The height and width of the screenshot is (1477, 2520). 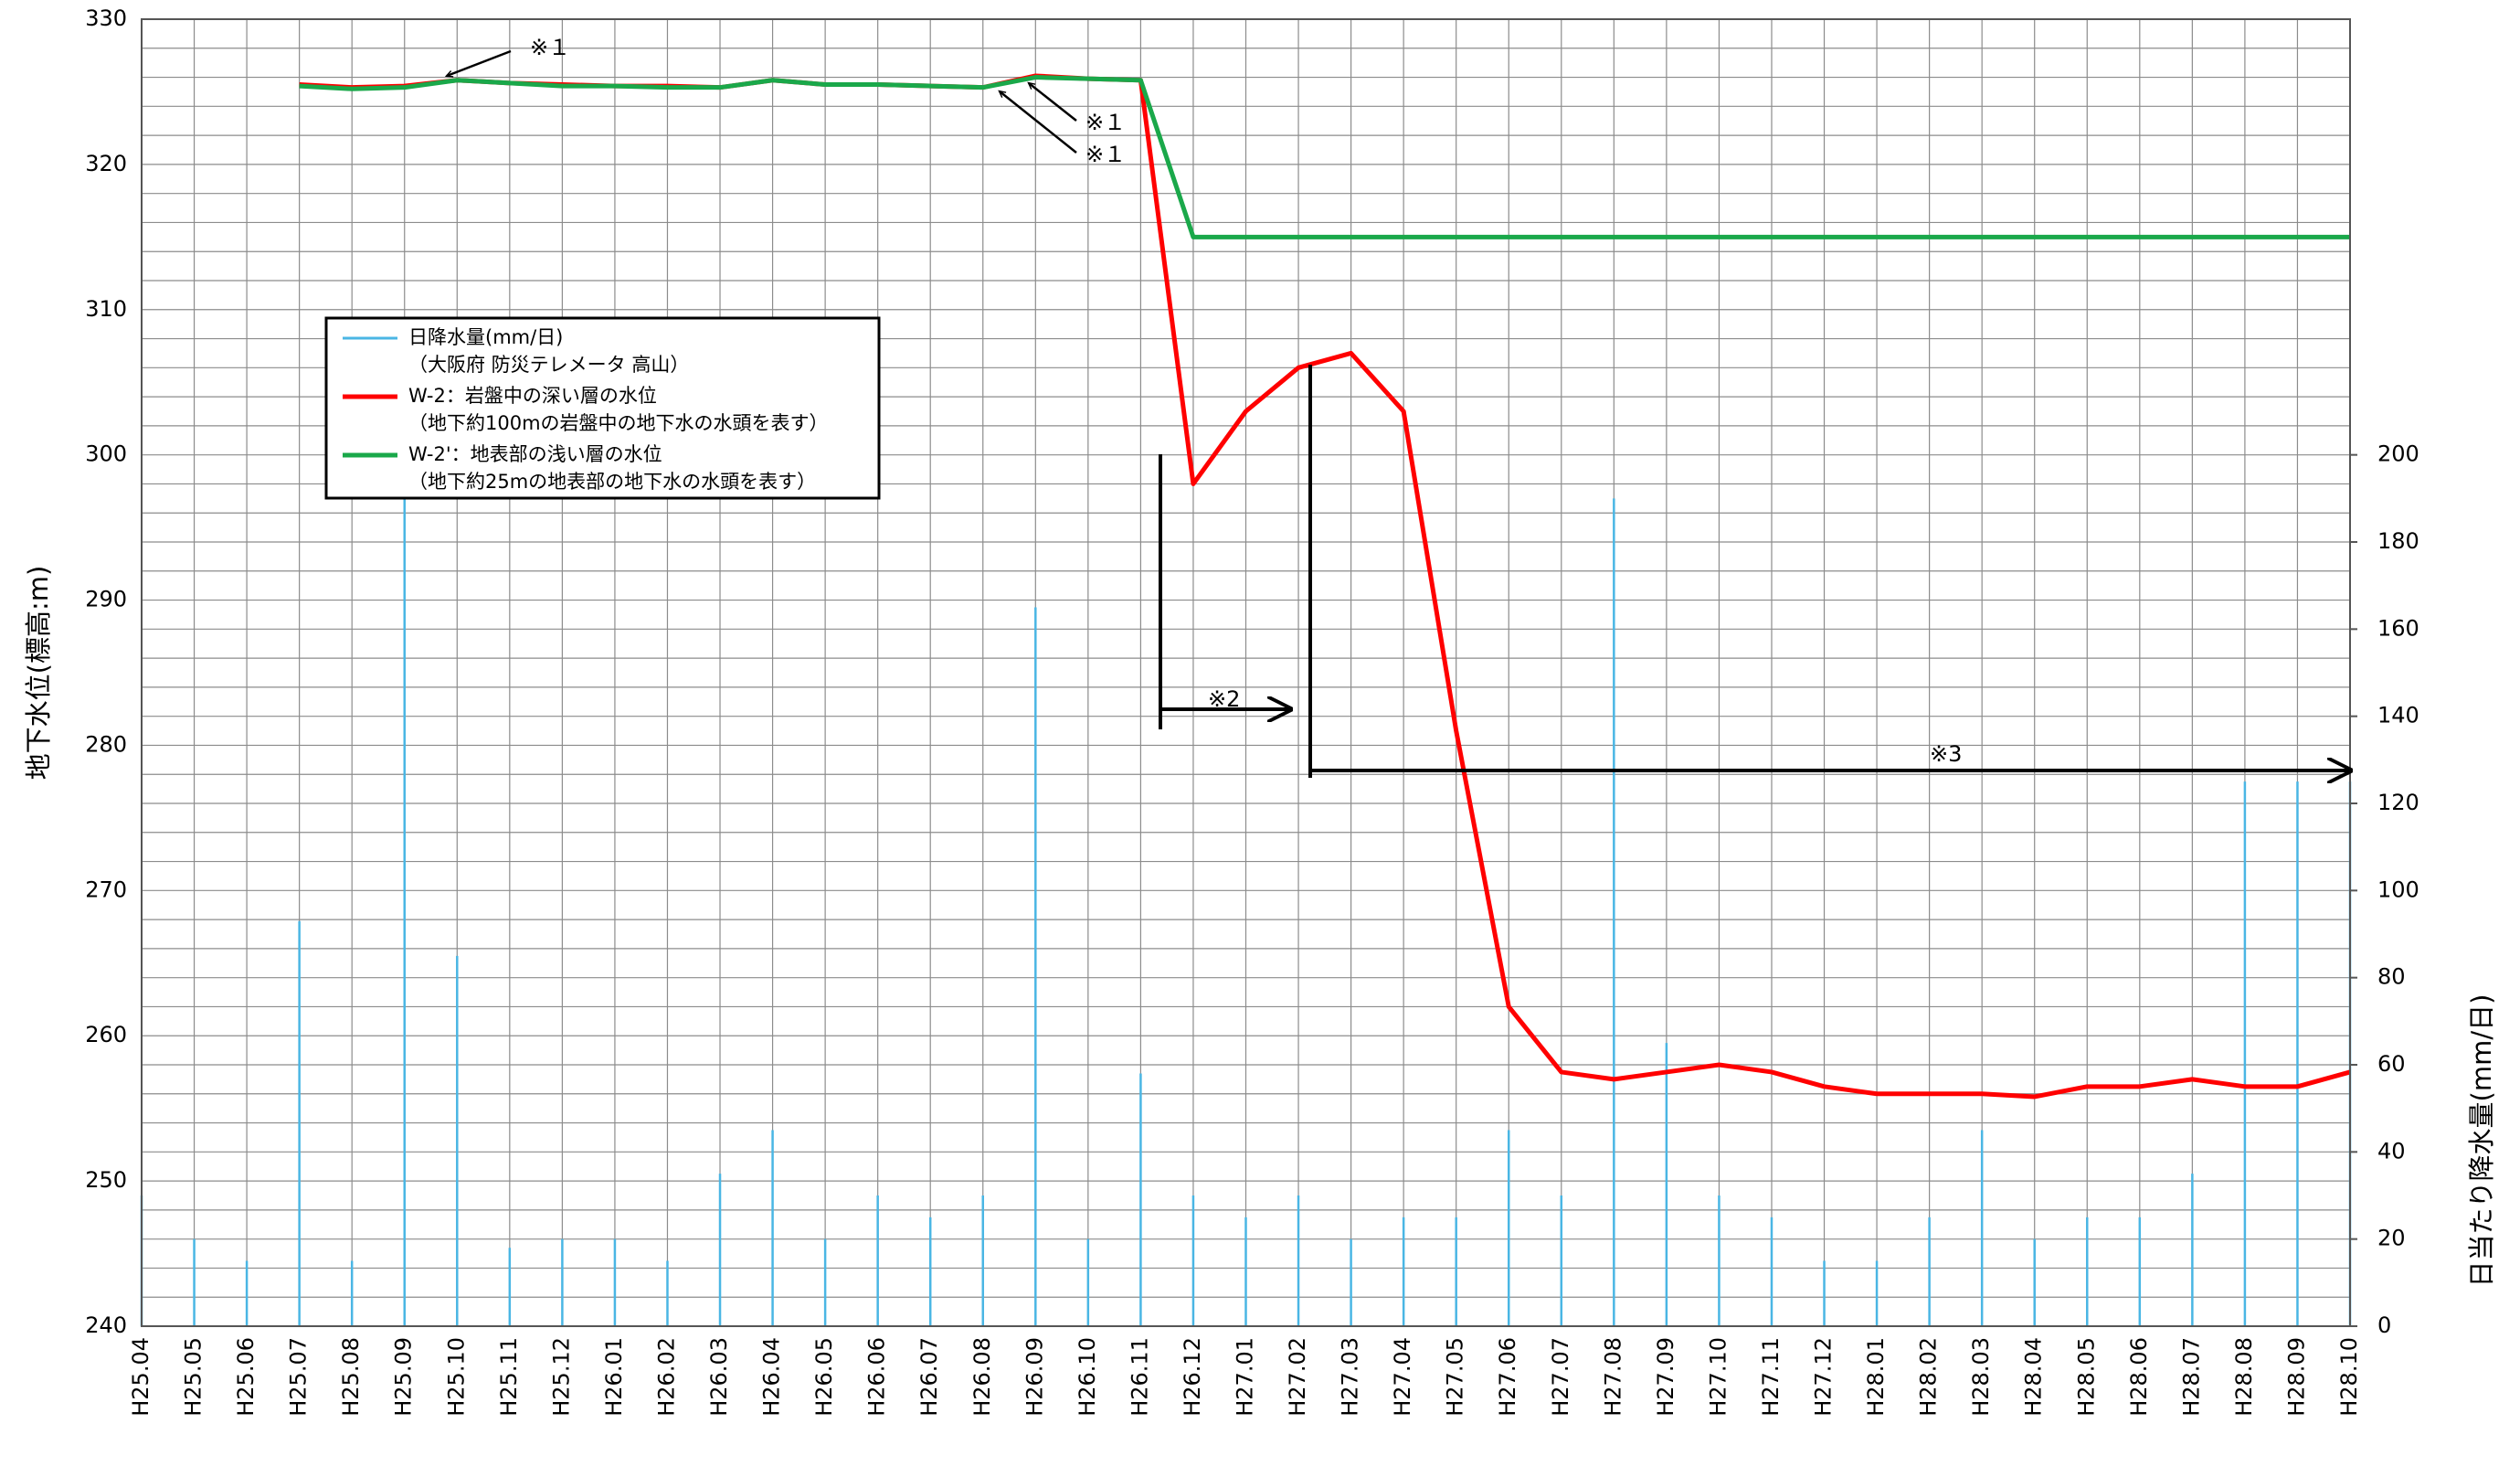 What do you see at coordinates (2391, 1064) in the screenshot?
I see `y2-tick-label: 60` at bounding box center [2391, 1064].